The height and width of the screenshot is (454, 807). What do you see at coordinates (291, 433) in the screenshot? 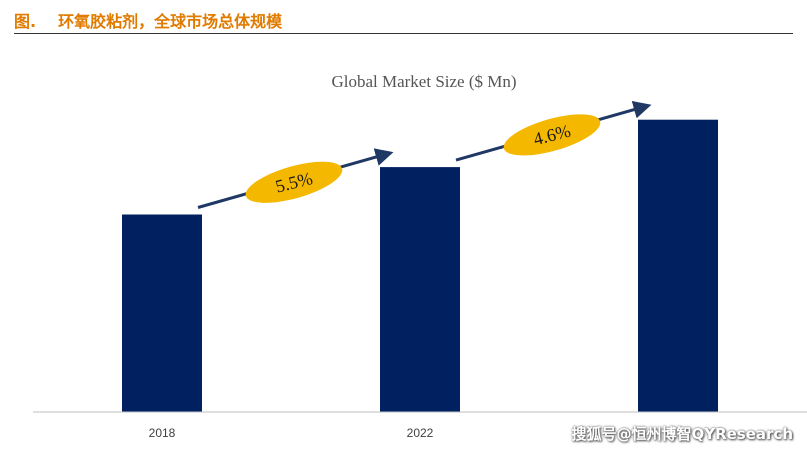
I see `x-axis-labels: 2018 2022` at bounding box center [291, 433].